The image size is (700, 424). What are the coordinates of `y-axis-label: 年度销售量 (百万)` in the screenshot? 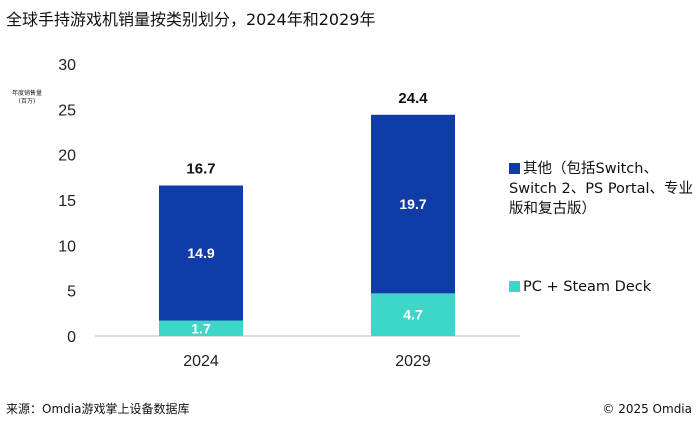 It's located at (27, 97).